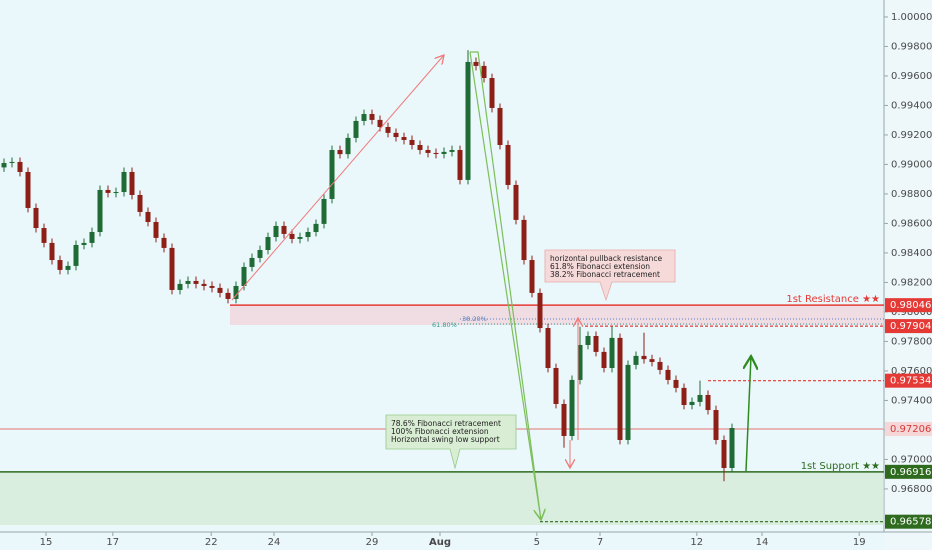  Describe the element at coordinates (537, 542) in the screenshot. I see `x-tick-label: 5` at that location.